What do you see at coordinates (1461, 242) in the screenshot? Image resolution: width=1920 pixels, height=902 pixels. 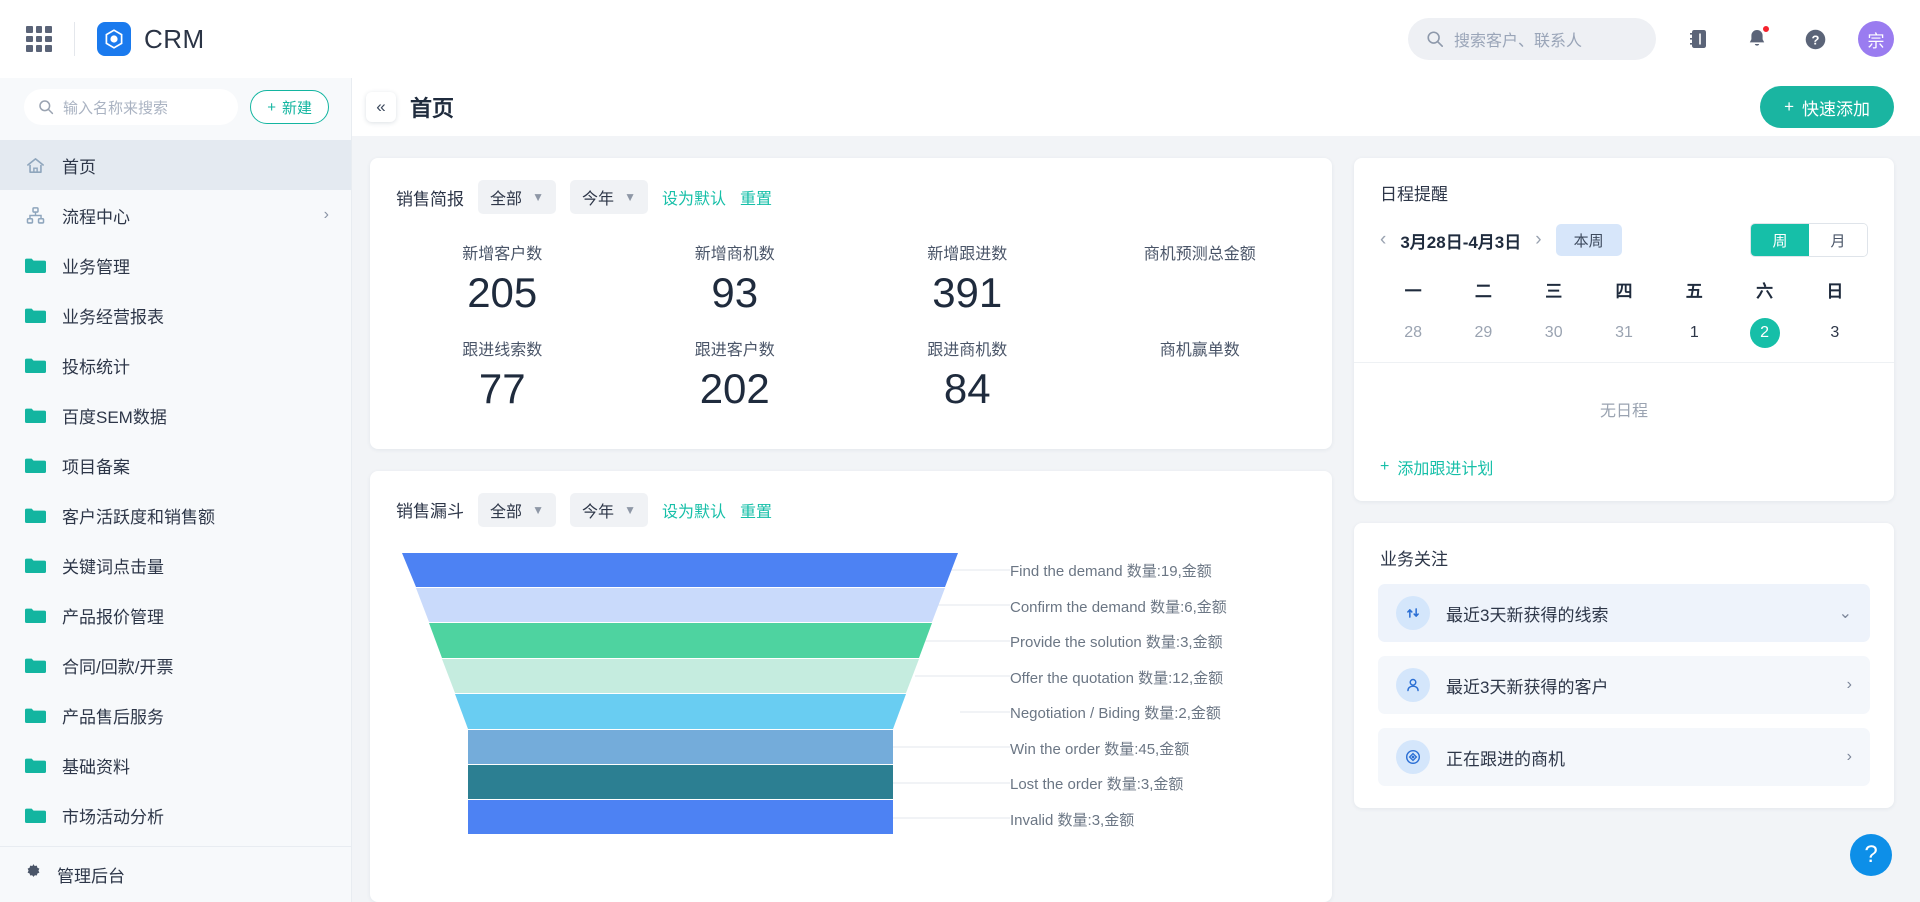 I see `calendar-range: 3月28日-4月3日` at bounding box center [1461, 242].